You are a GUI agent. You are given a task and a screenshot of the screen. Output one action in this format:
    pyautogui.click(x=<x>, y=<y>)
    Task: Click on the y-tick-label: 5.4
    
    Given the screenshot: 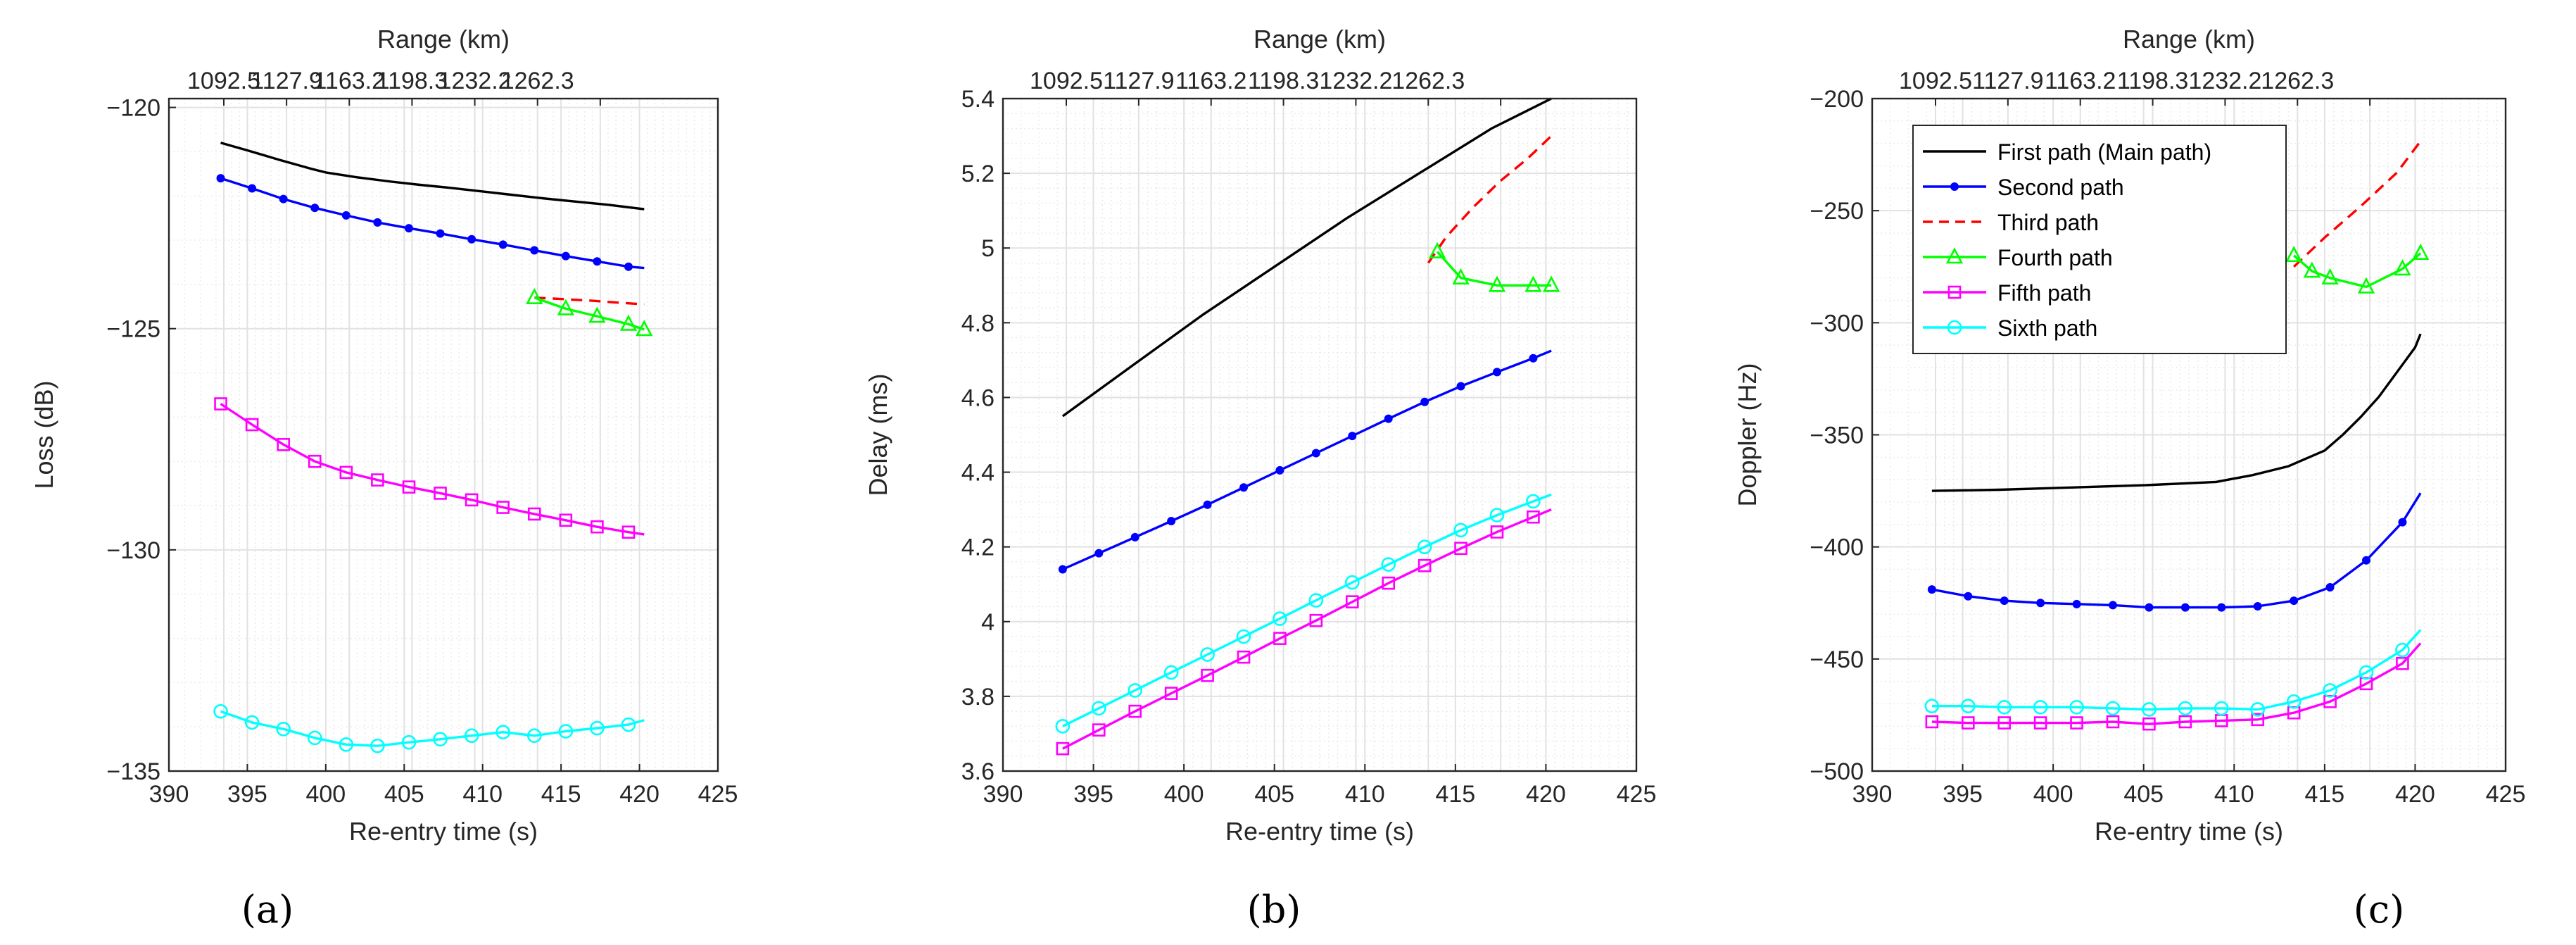 What is the action you would take?
    pyautogui.click(x=978, y=99)
    